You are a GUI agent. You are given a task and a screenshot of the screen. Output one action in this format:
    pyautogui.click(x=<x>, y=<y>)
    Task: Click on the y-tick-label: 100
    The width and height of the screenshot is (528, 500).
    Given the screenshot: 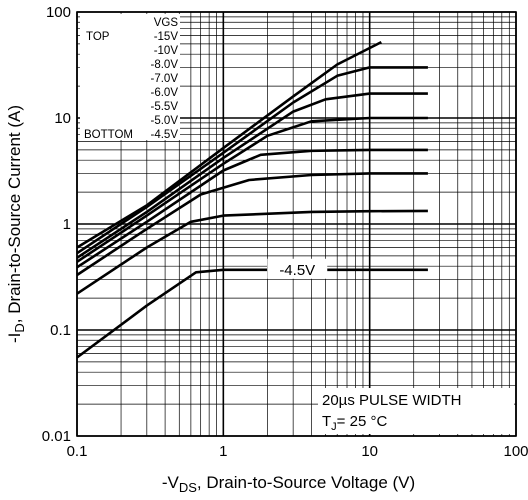 What is the action you would take?
    pyautogui.click(x=58, y=12)
    